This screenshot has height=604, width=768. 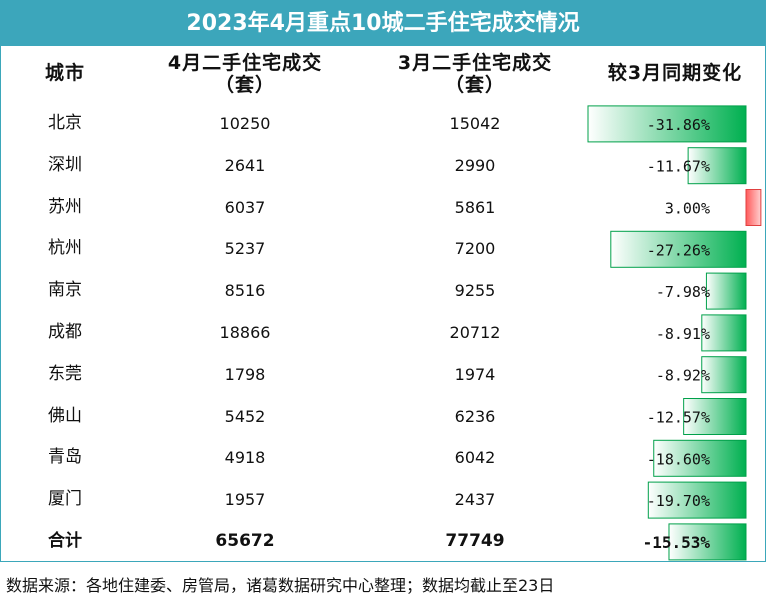 I want to click on row-city: 佛山, so click(x=65, y=415).